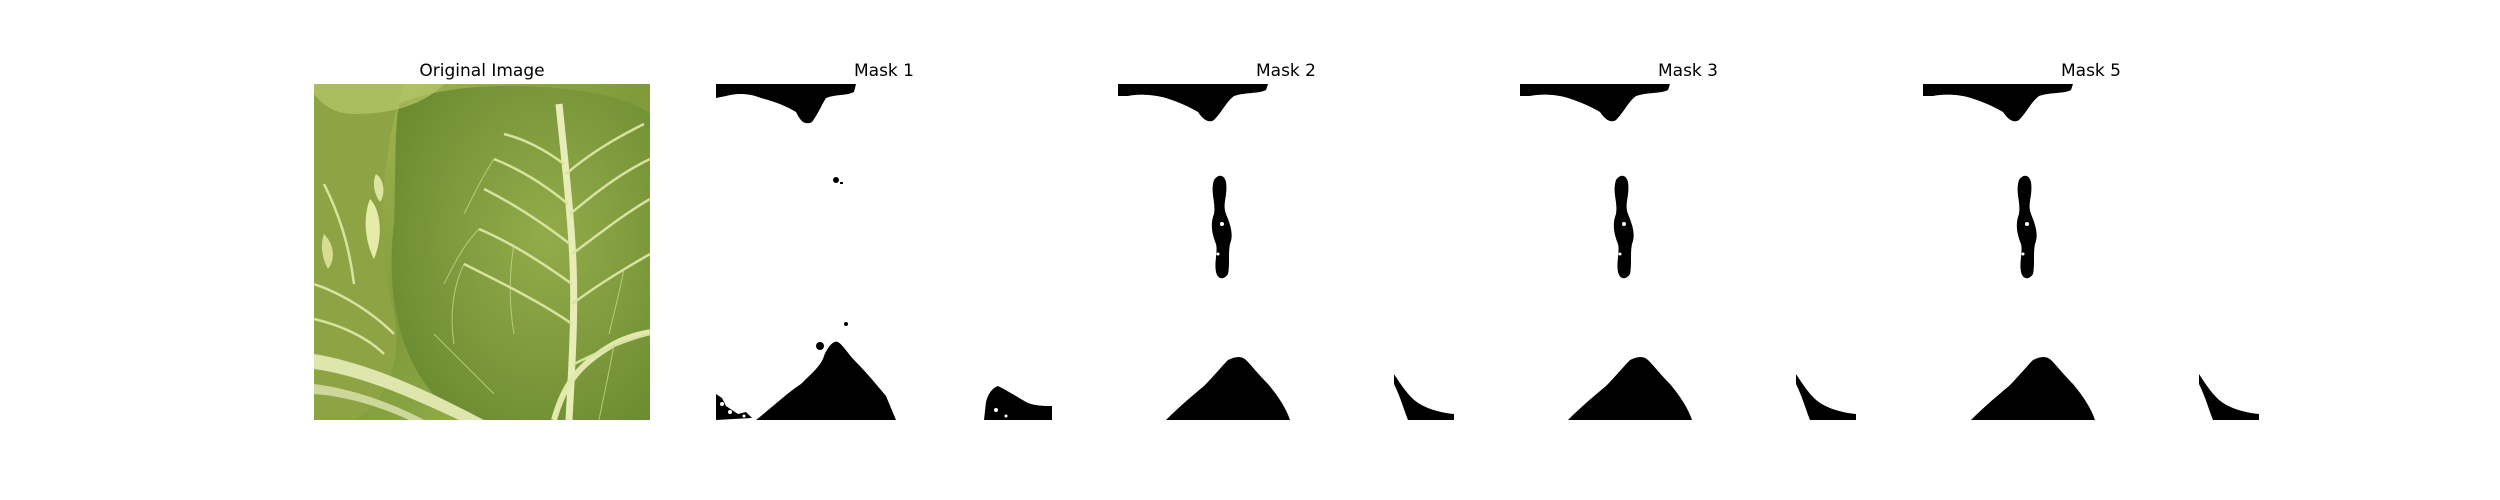  What do you see at coordinates (2091, 252) in the screenshot?
I see `mask-5-image` at bounding box center [2091, 252].